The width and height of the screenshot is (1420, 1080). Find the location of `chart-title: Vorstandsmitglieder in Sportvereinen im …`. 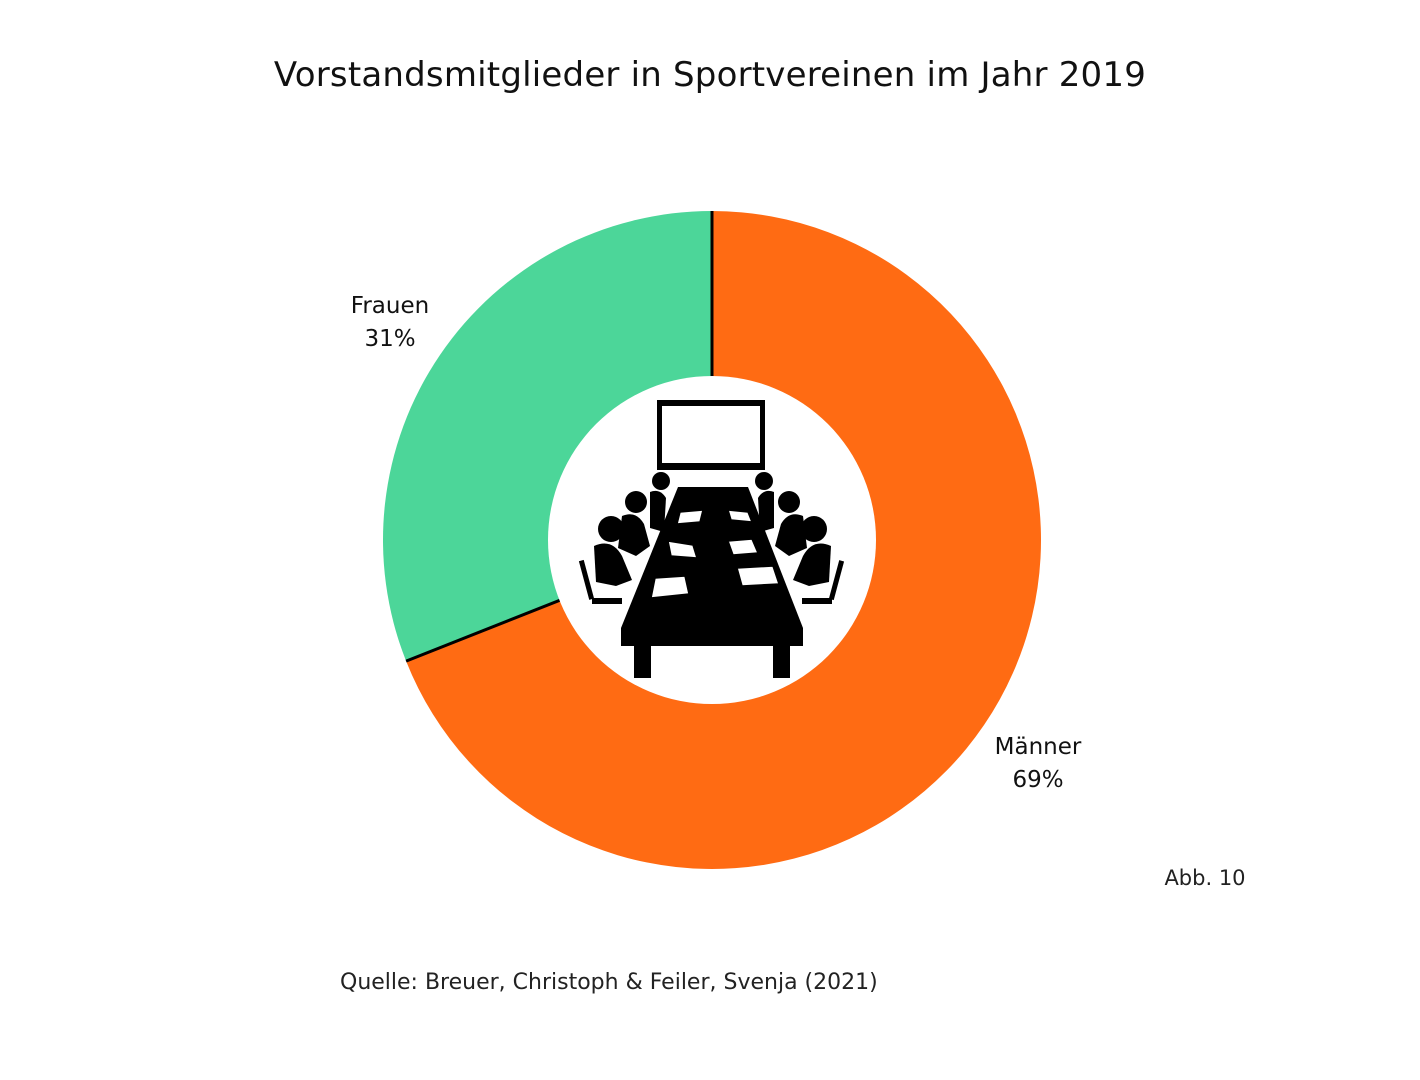

chart-title: Vorstandsmitglieder in Sportvereinen im … is located at coordinates (710, 75).